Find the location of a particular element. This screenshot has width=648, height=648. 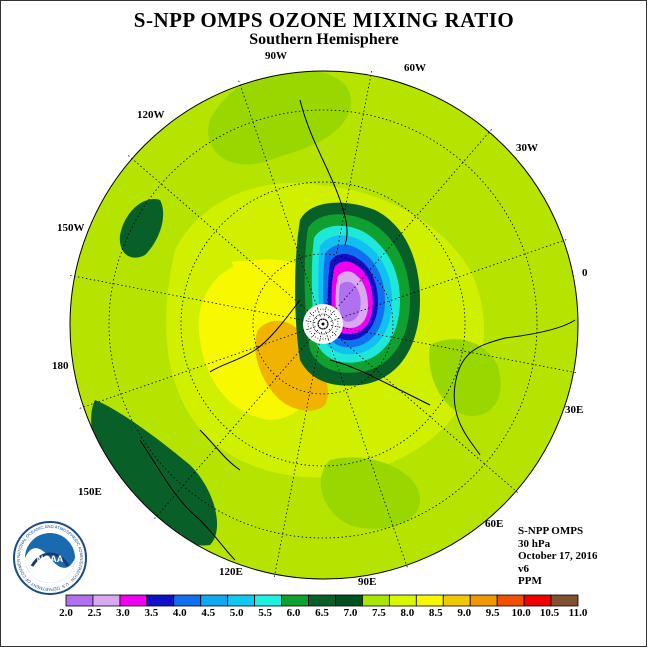

colorbar-label: 8.5 is located at coordinates (435, 613).